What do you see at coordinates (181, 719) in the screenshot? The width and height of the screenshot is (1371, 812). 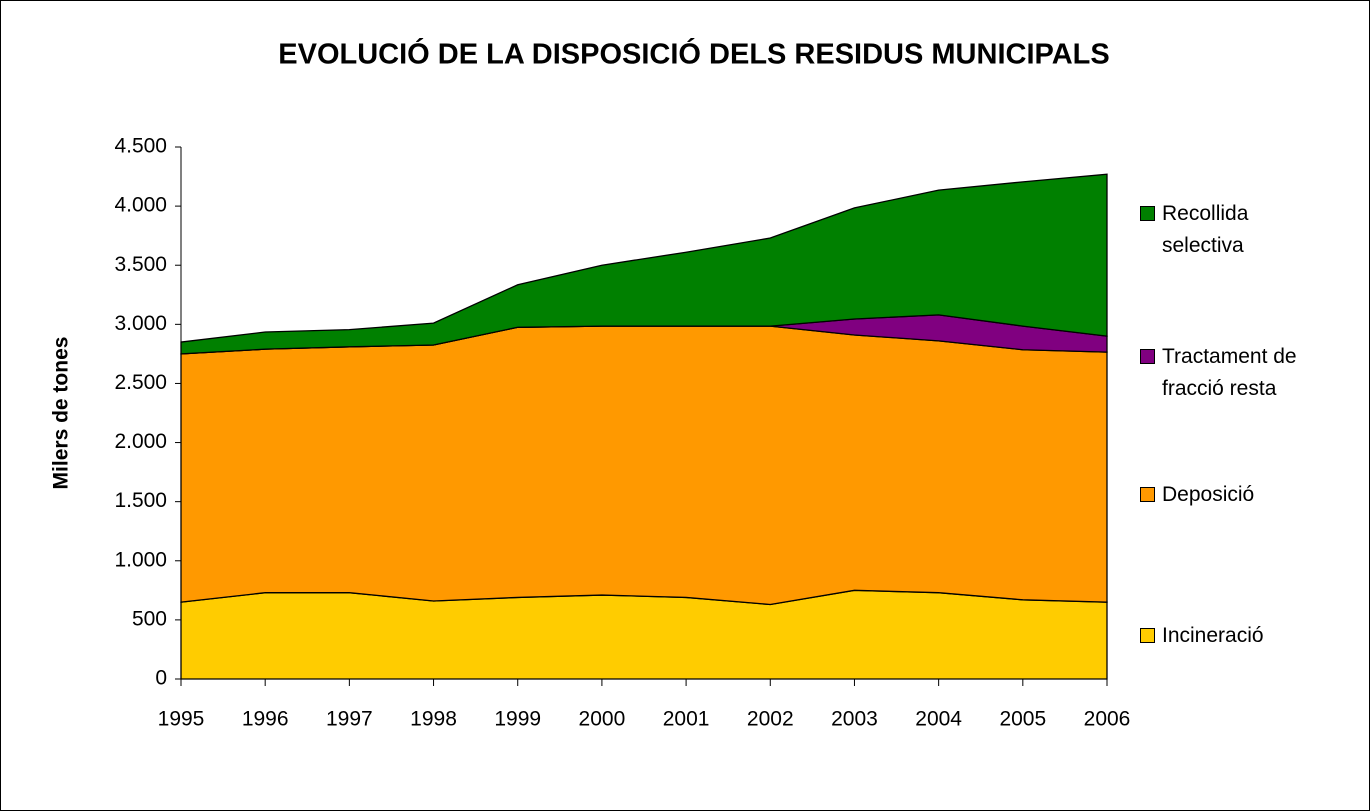 I see `x-tick-label: 1995` at bounding box center [181, 719].